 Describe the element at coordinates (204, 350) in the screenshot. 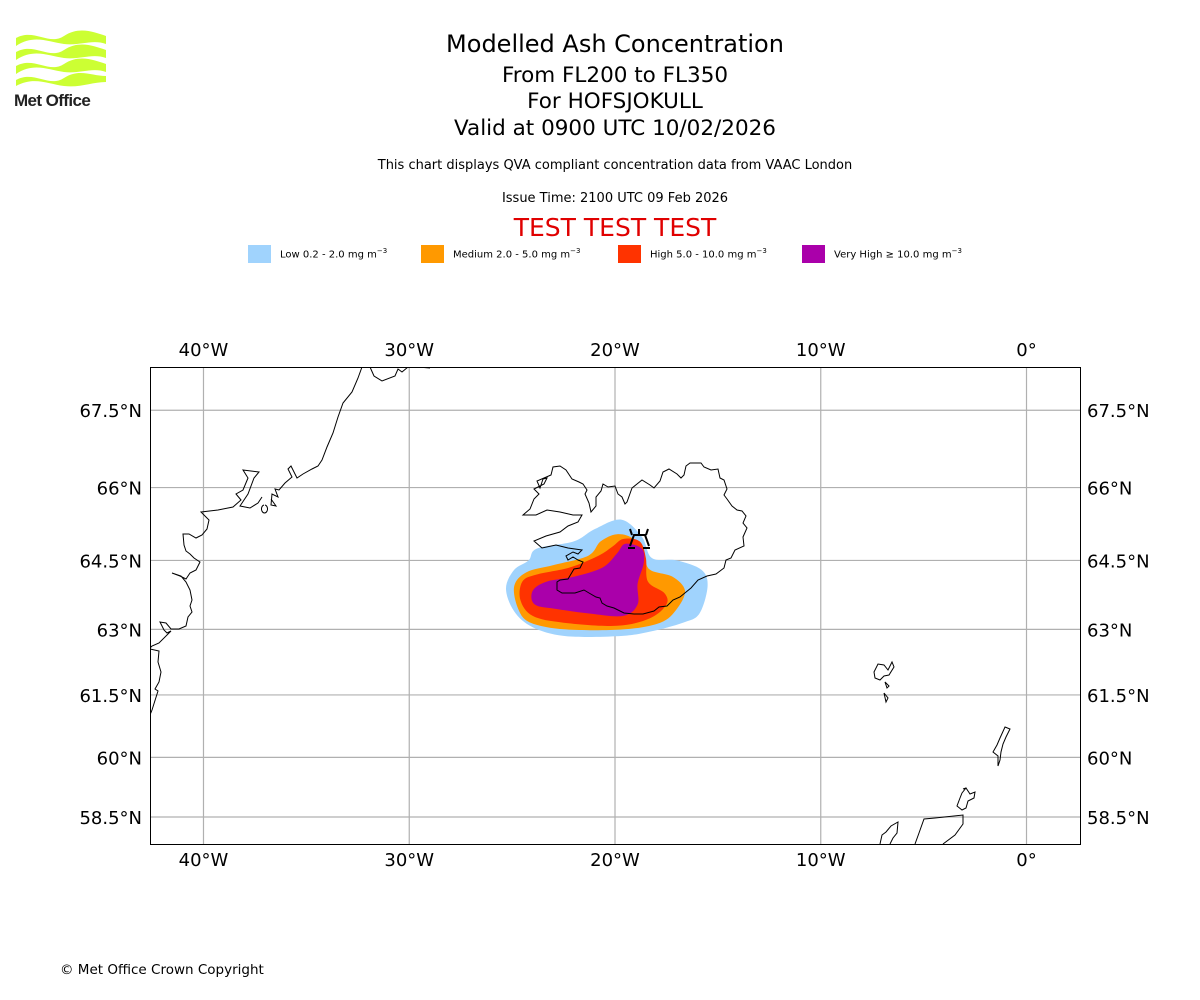

I see `lon-tick-label-top: 40°W` at that location.